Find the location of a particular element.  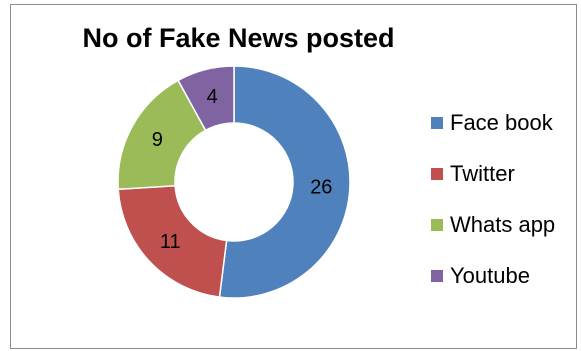

legend-label: Face book is located at coordinates (501, 122).